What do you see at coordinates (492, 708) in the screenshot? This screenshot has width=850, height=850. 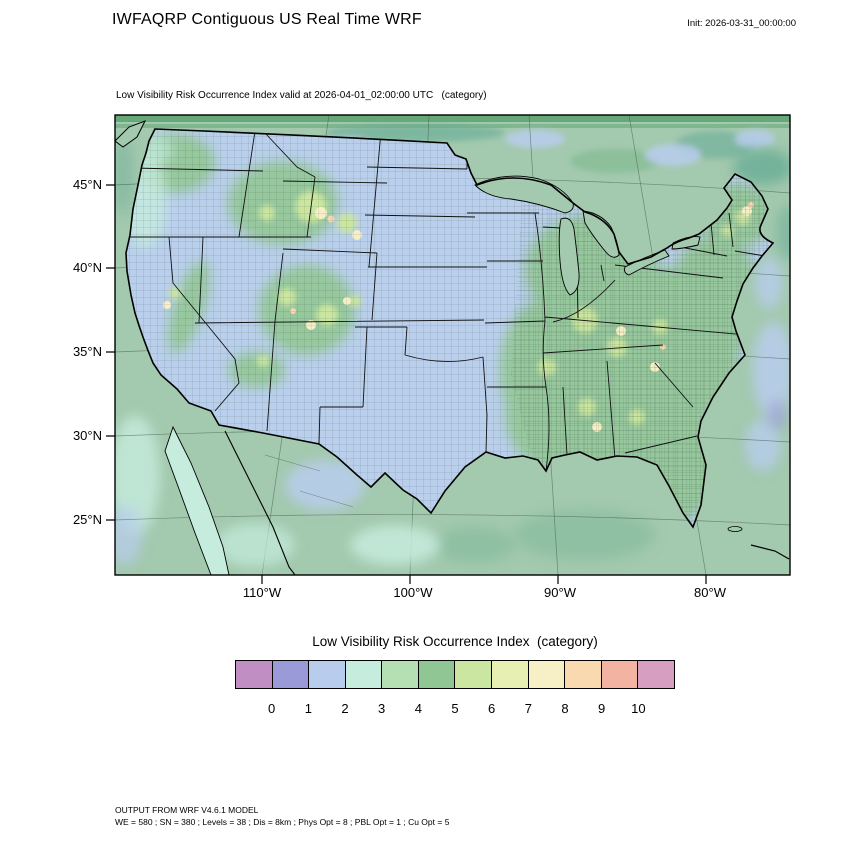 I see `colorbar-tick-label: 6` at bounding box center [492, 708].